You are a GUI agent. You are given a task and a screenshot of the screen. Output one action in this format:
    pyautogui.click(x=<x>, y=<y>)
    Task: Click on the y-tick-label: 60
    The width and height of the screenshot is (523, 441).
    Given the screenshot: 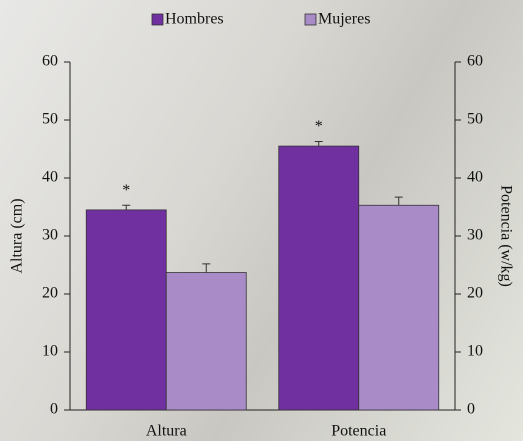 What is the action you would take?
    pyautogui.click(x=50, y=61)
    